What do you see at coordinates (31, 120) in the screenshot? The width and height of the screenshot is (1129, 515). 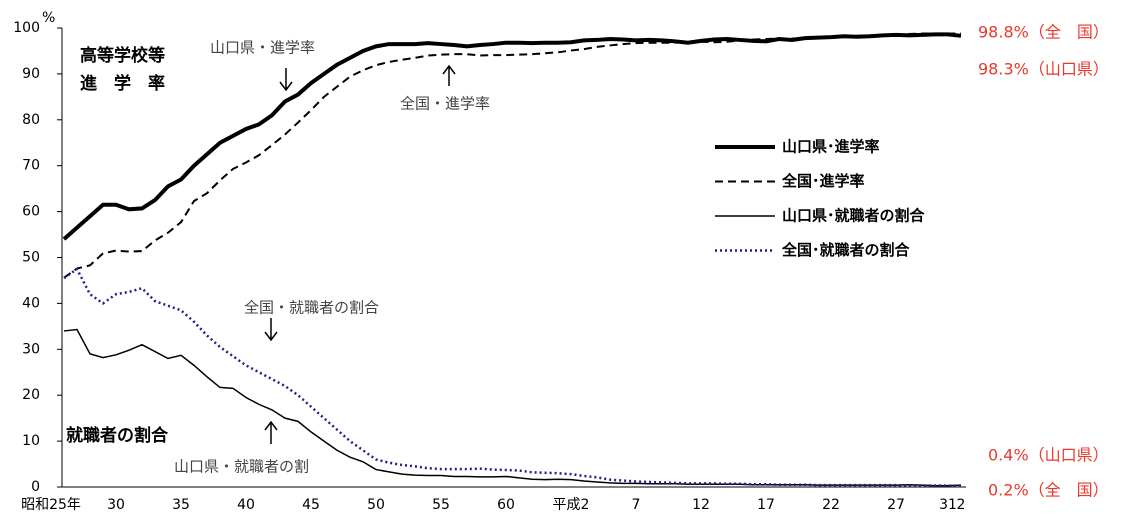 I see `y-tick-label: 80` at bounding box center [31, 120].